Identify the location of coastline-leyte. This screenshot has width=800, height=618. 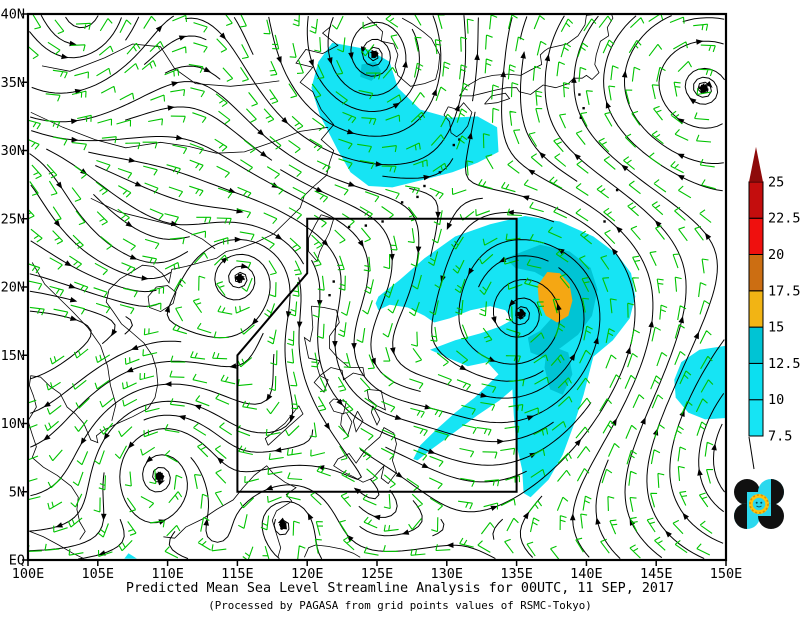
(375, 415).